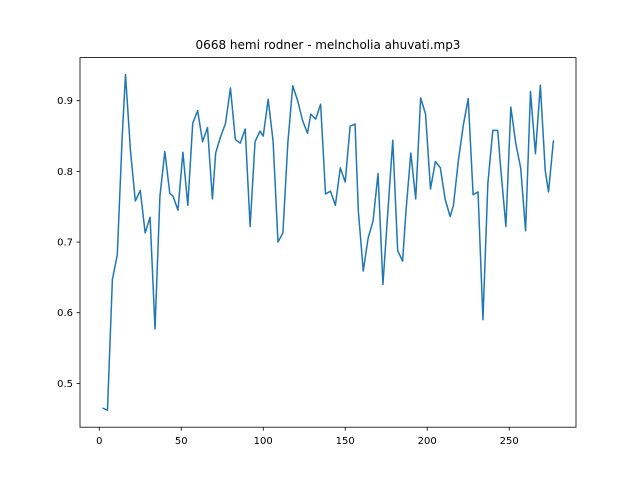 The height and width of the screenshot is (480, 640). I want to click on x-tick-label: 0, so click(99, 441).